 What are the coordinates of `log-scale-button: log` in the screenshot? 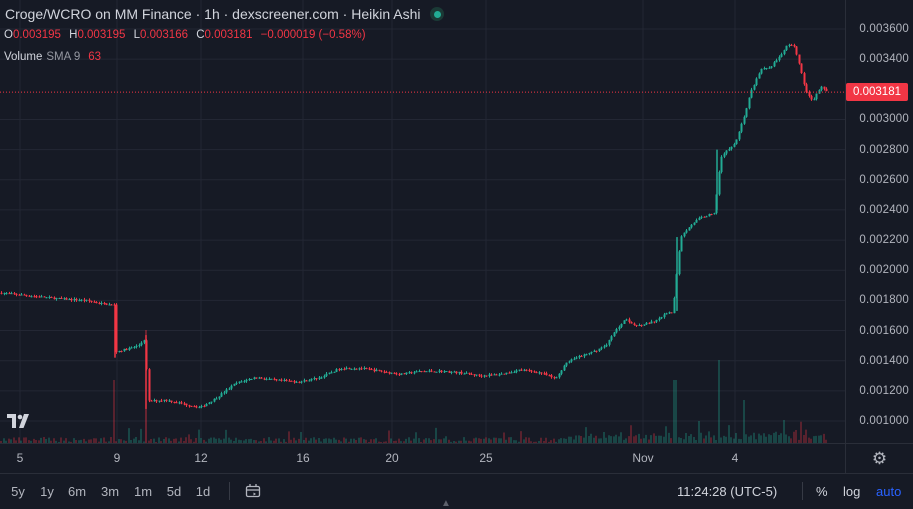 It's located at (852, 491).